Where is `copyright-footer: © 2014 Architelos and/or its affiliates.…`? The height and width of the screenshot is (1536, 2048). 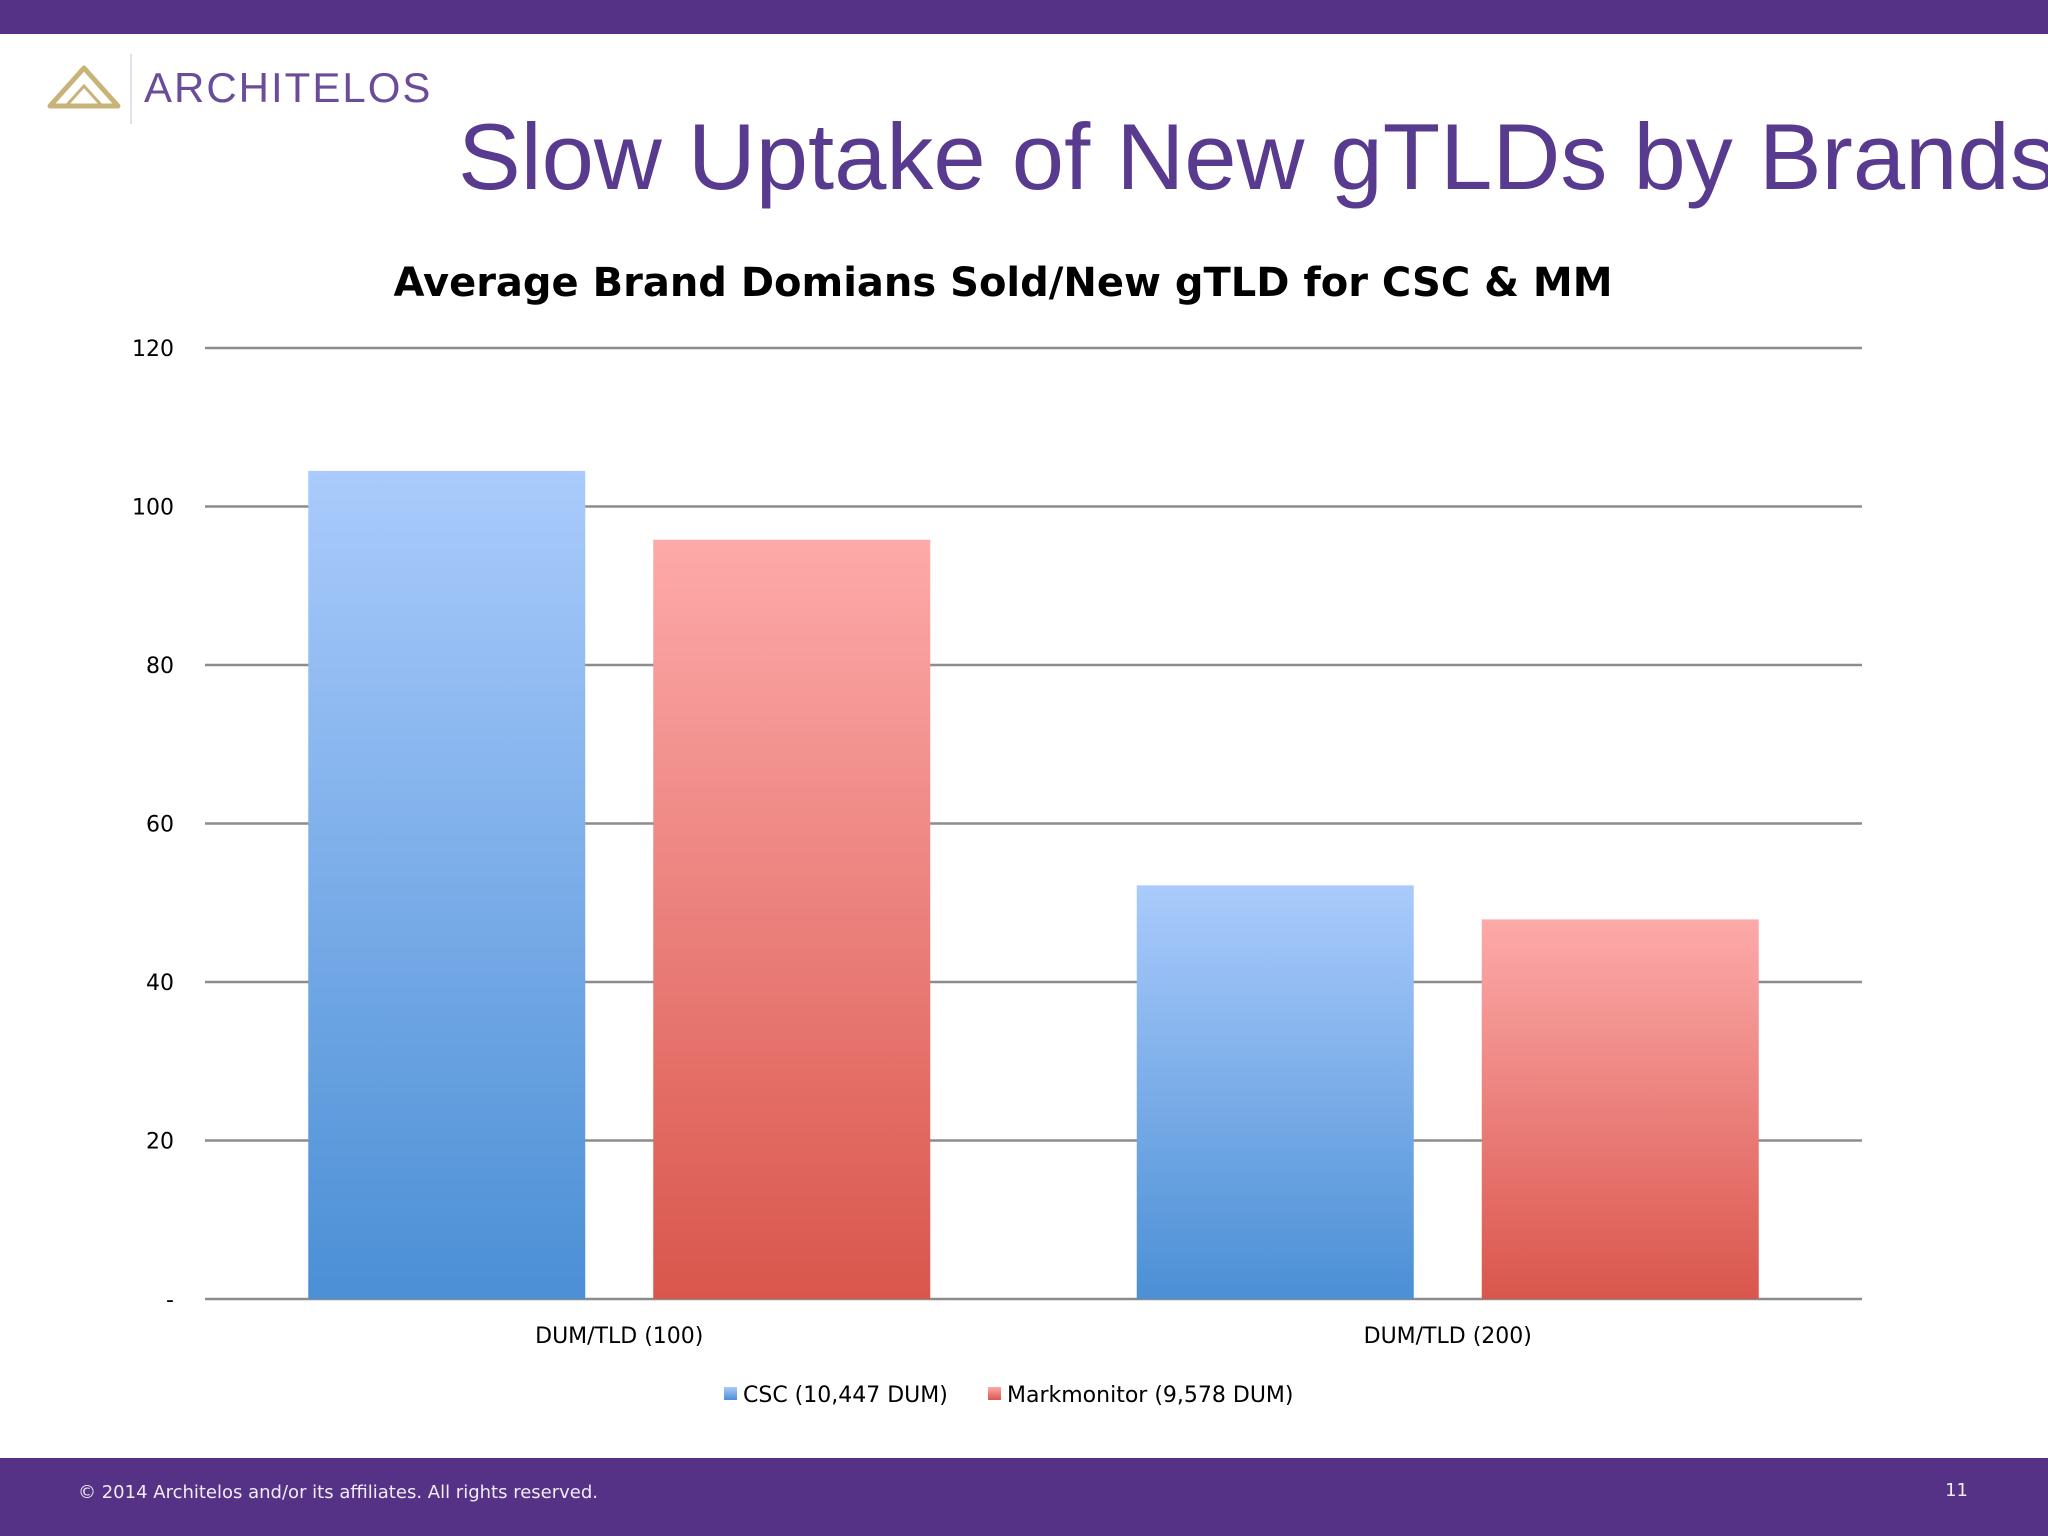 copyright-footer: © 2014 Architelos and/or its affiliates.… is located at coordinates (338, 1492).